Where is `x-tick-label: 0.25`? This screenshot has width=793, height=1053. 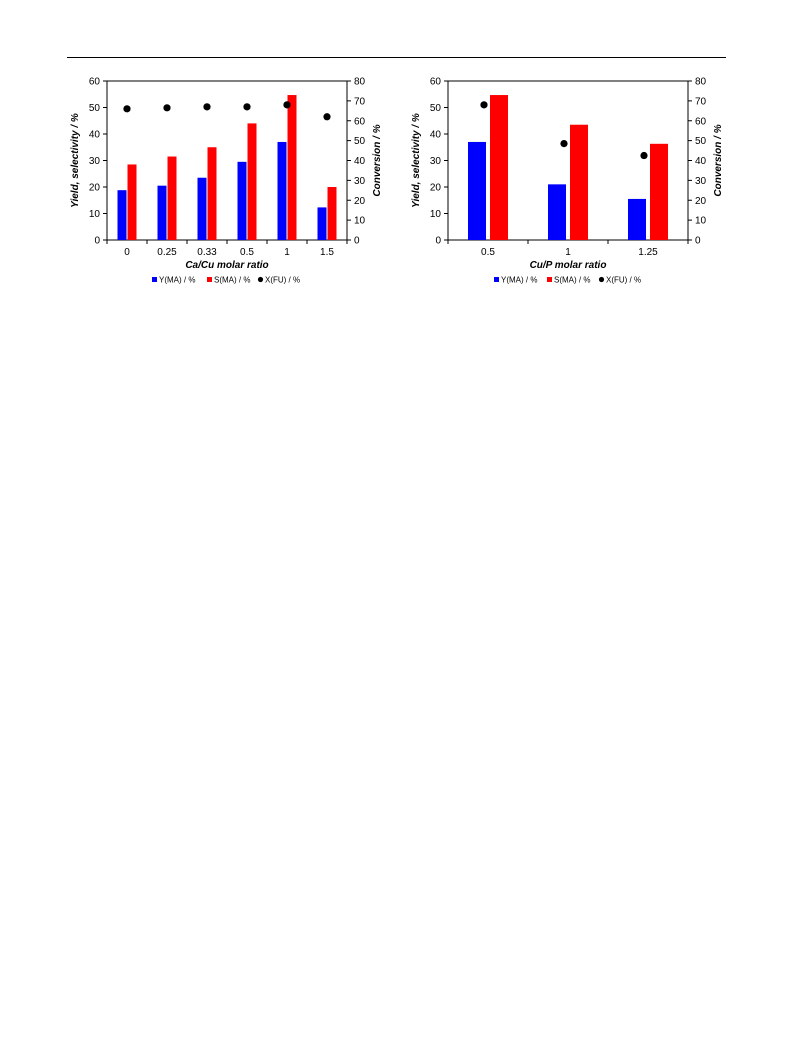
x-tick-label: 0.25 is located at coordinates (167, 252).